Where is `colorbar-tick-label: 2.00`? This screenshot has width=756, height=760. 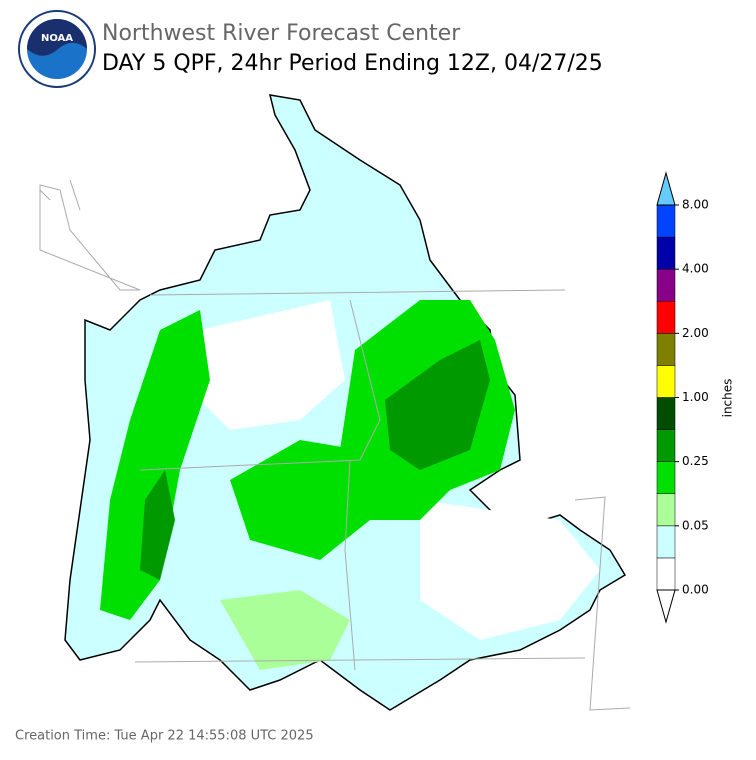
colorbar-tick-label: 2.00 is located at coordinates (695, 333).